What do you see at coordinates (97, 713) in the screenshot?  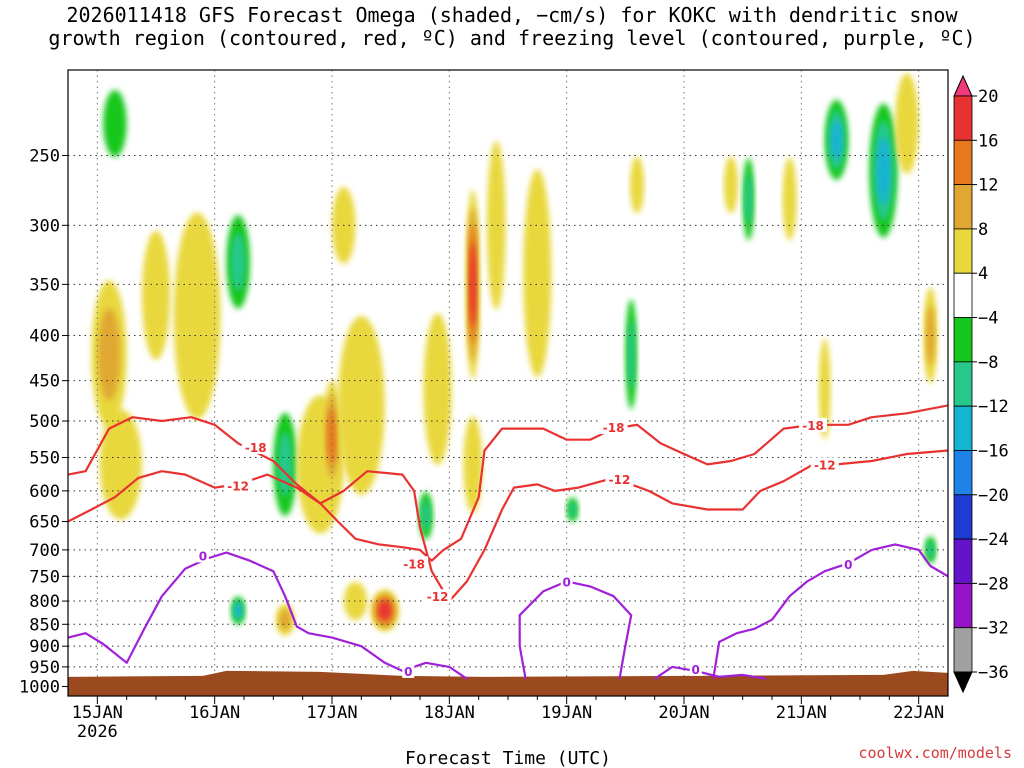 I see `x-tick-label-15JAN: 15JAN` at bounding box center [97, 713].